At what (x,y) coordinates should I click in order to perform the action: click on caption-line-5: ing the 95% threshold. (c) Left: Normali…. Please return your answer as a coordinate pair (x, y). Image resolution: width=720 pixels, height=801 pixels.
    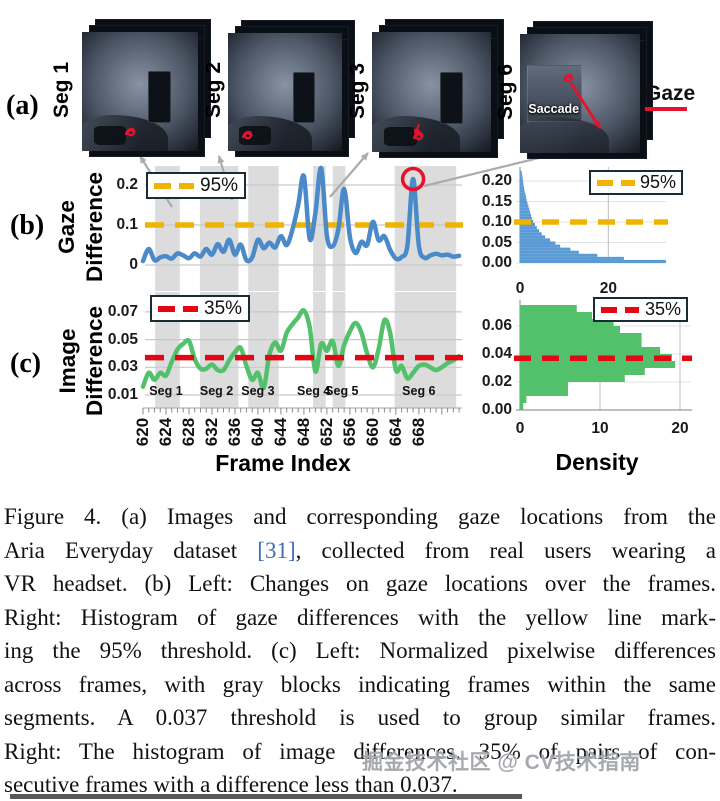
    Looking at the image, I should click on (360, 650).